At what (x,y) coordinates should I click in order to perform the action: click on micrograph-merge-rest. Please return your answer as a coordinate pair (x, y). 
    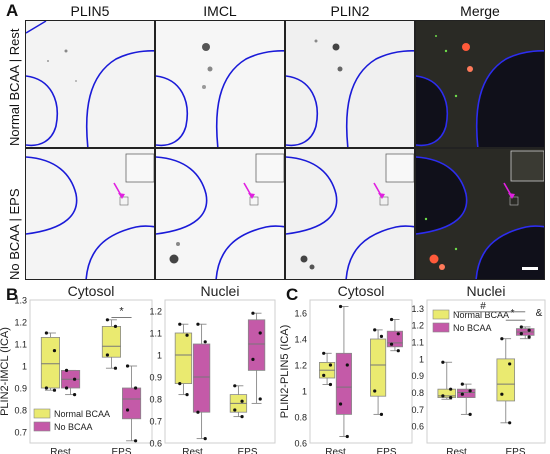
    Looking at the image, I should click on (480, 84).